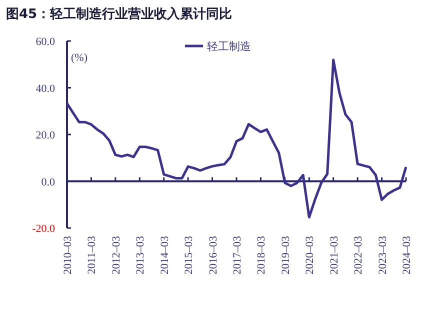 This screenshot has height=320, width=434. Describe the element at coordinates (238, 255) in the screenshot. I see `x-tick-label: 2017–03` at that location.